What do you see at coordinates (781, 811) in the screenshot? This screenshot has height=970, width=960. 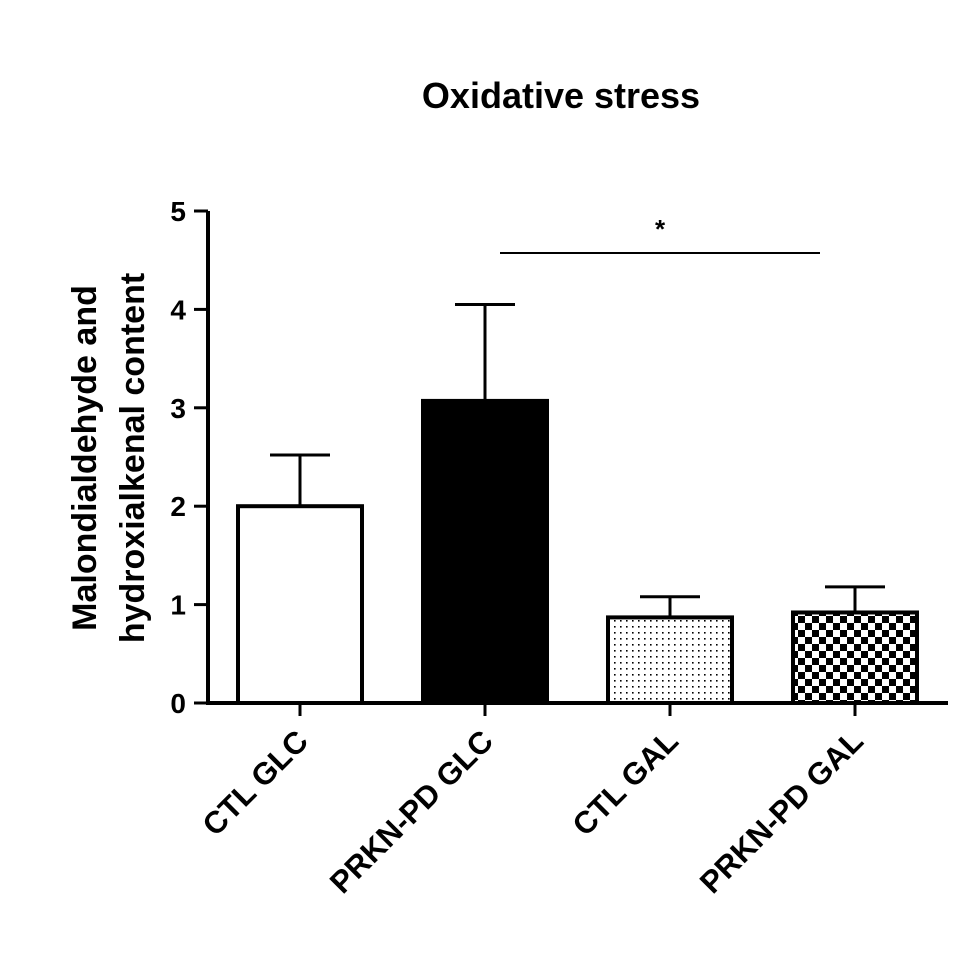 I see `x-tick-label: PRKN-PD GAL` at bounding box center [781, 811].